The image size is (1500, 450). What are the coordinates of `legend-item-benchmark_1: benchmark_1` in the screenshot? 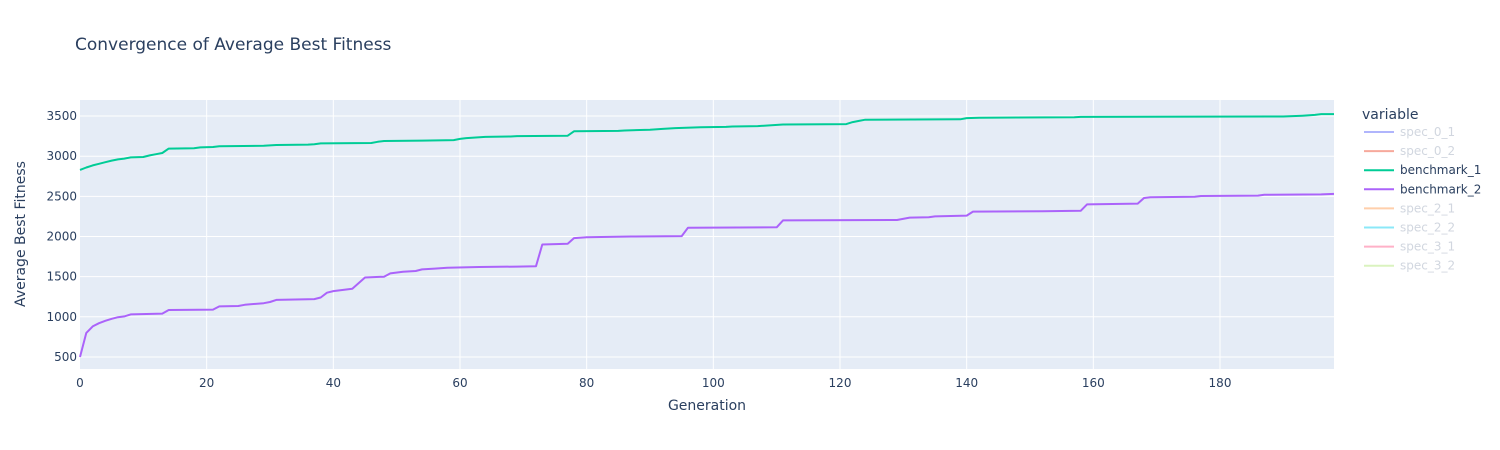 It's located at (1422, 170).